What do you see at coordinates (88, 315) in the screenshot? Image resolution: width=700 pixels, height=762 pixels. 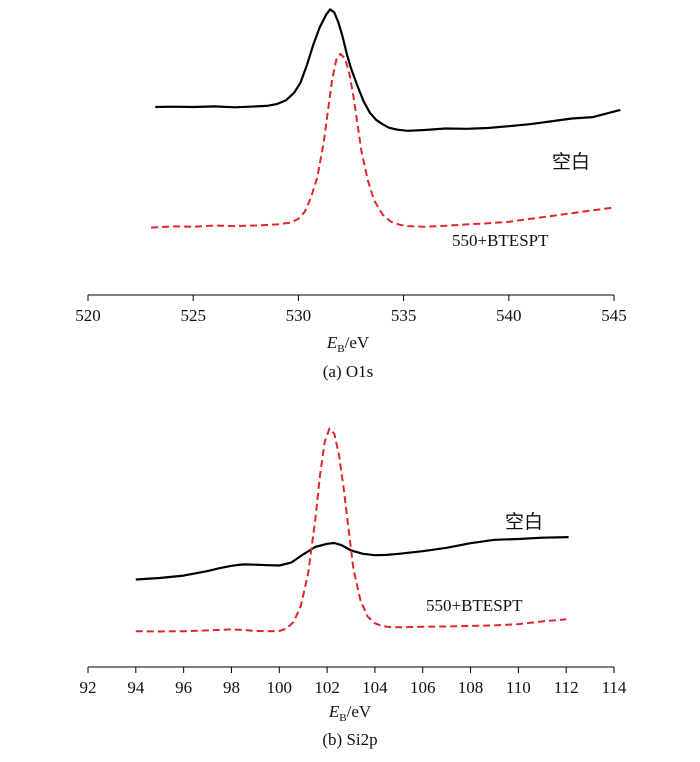 I see `x-tick-label: 520` at bounding box center [88, 315].